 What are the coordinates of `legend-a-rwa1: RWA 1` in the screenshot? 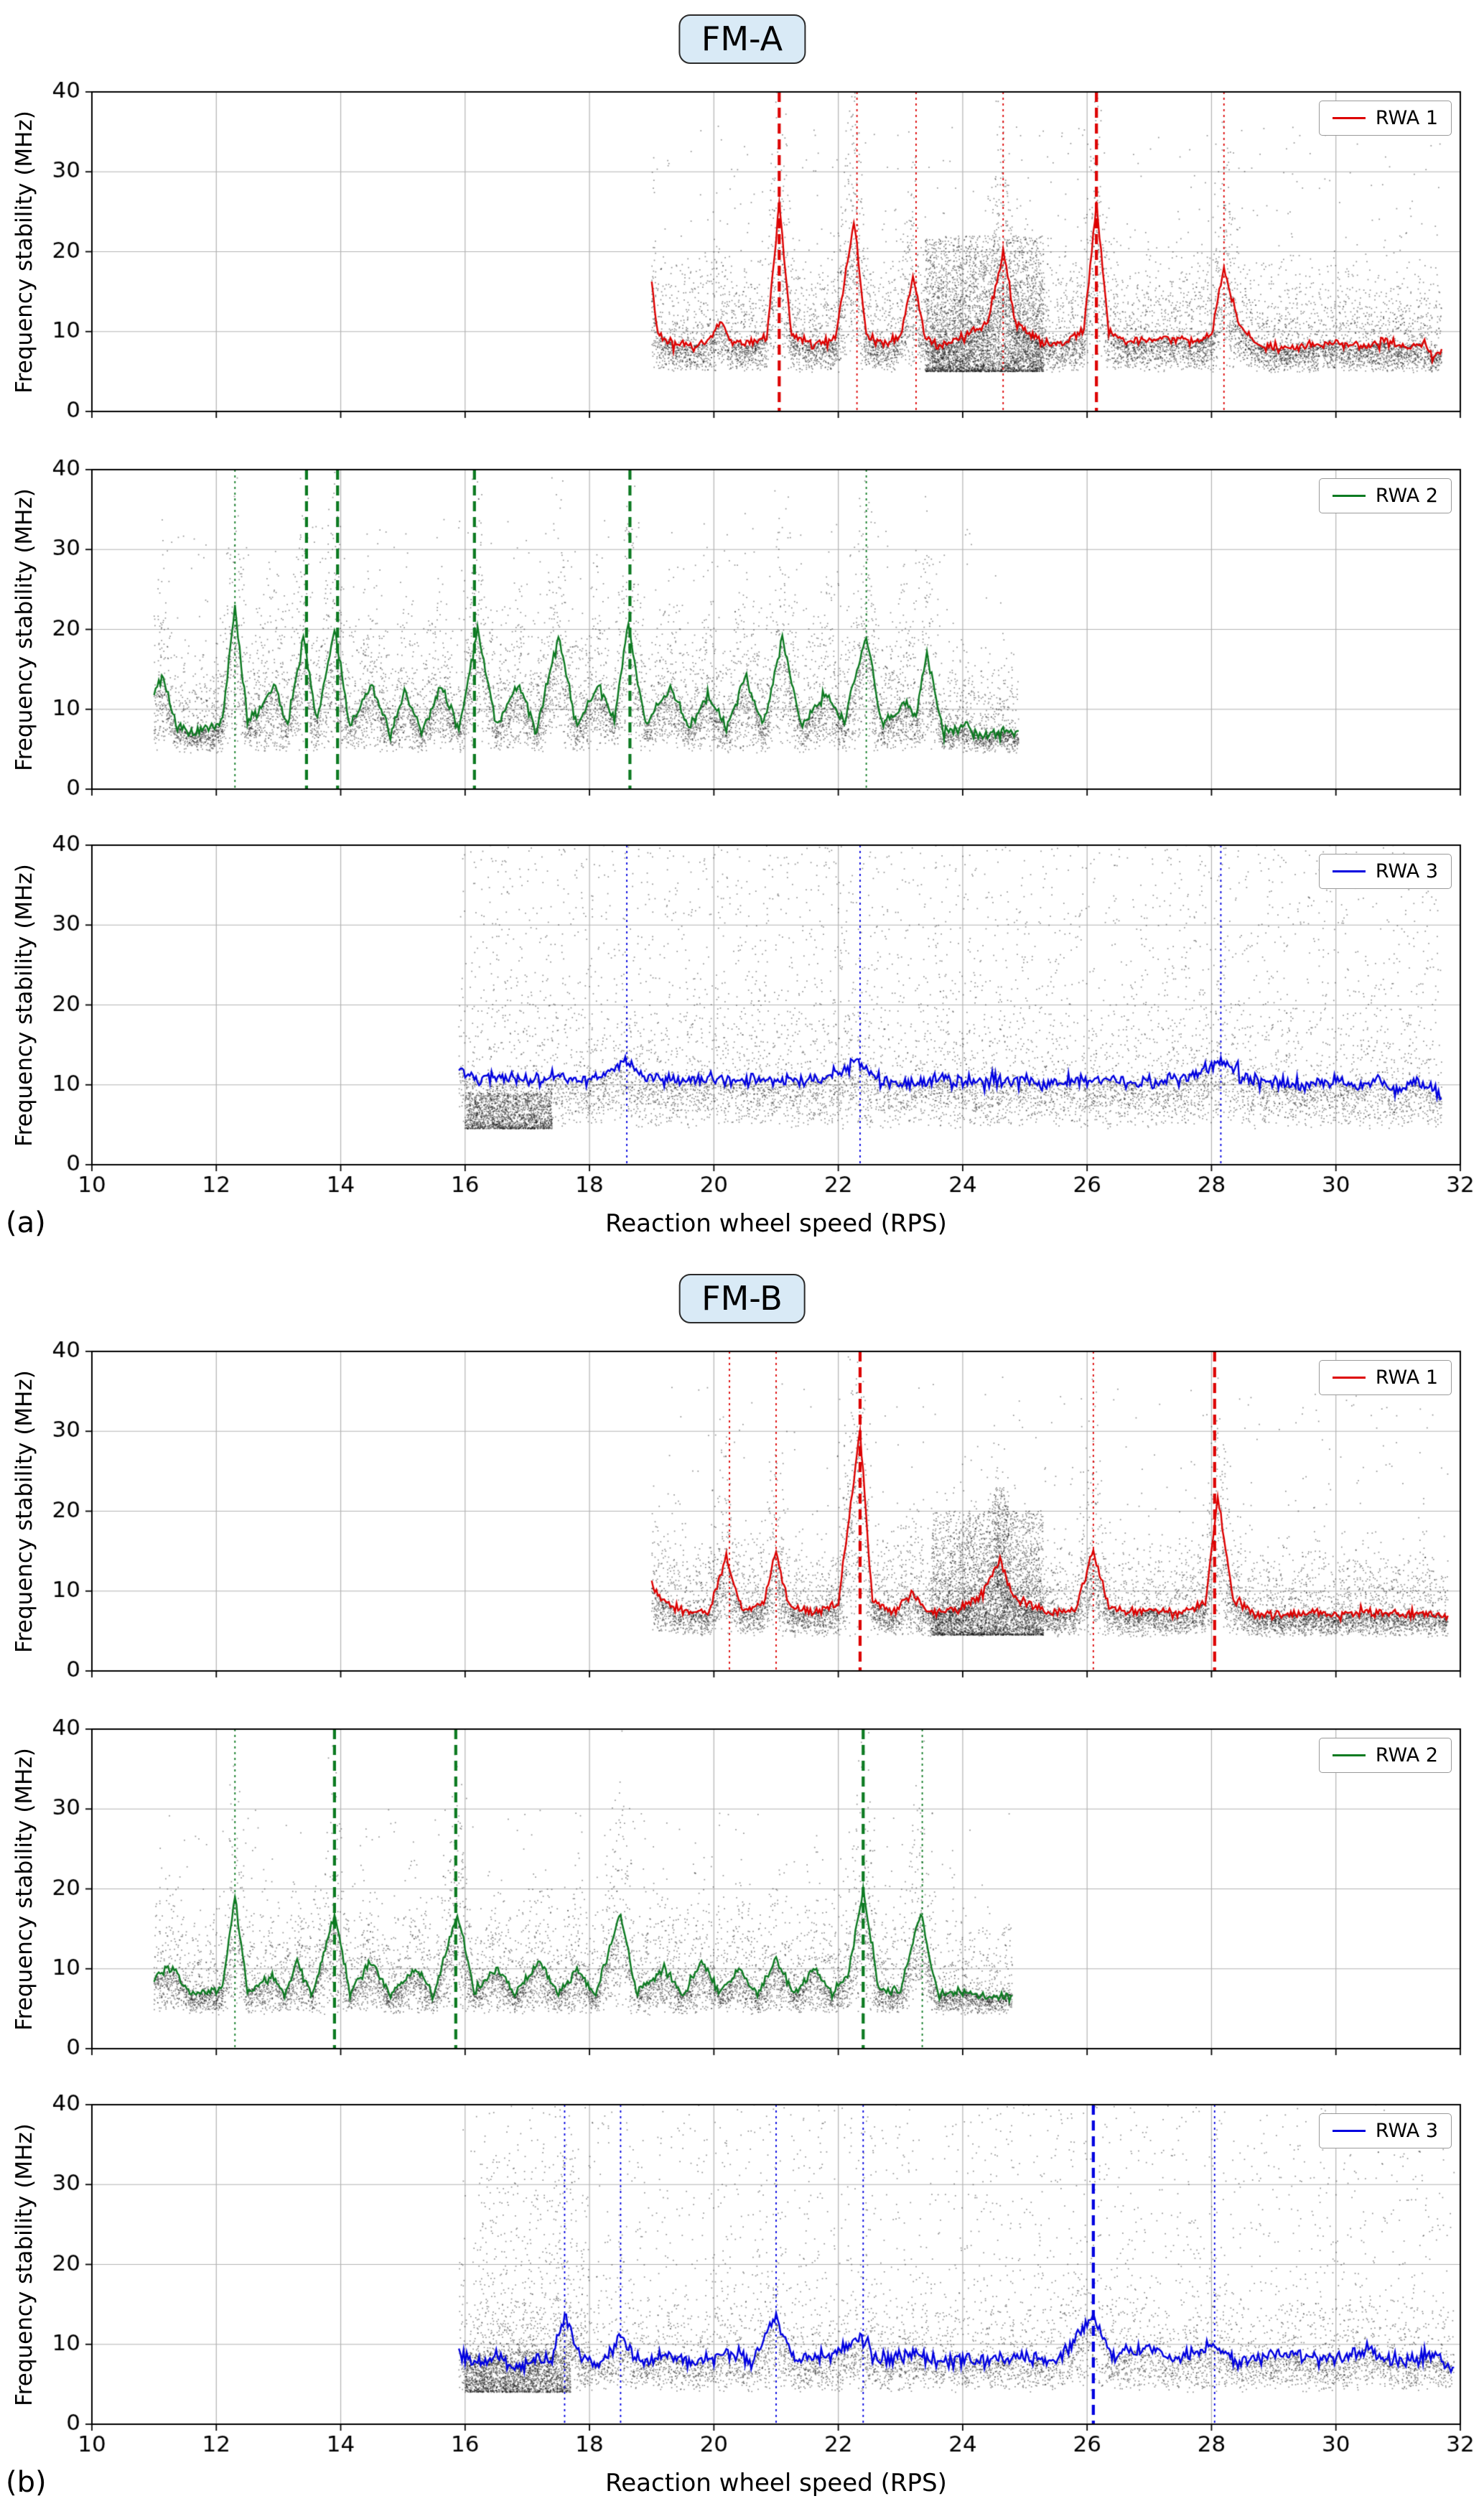 It's located at (1385, 118).